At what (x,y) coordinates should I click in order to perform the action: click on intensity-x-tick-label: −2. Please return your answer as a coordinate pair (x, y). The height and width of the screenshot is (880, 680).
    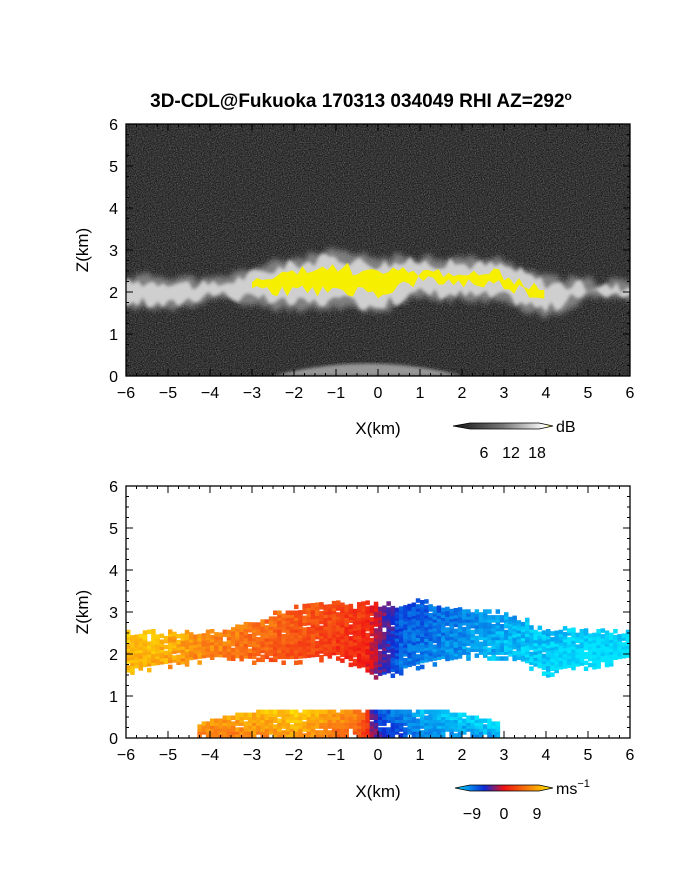
    Looking at the image, I should click on (294, 393).